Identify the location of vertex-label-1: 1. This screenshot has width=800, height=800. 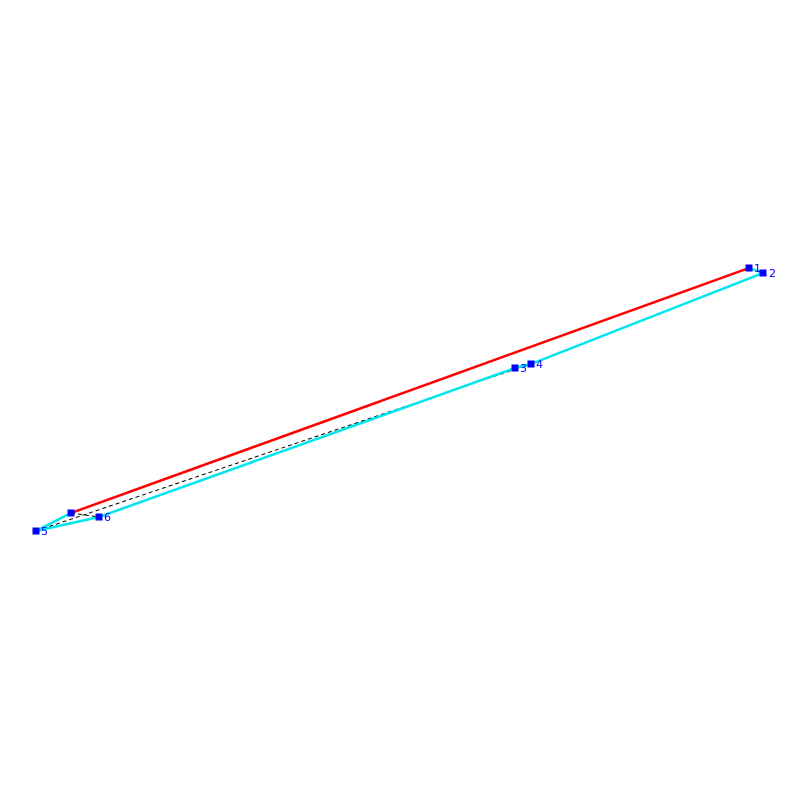
(757, 268).